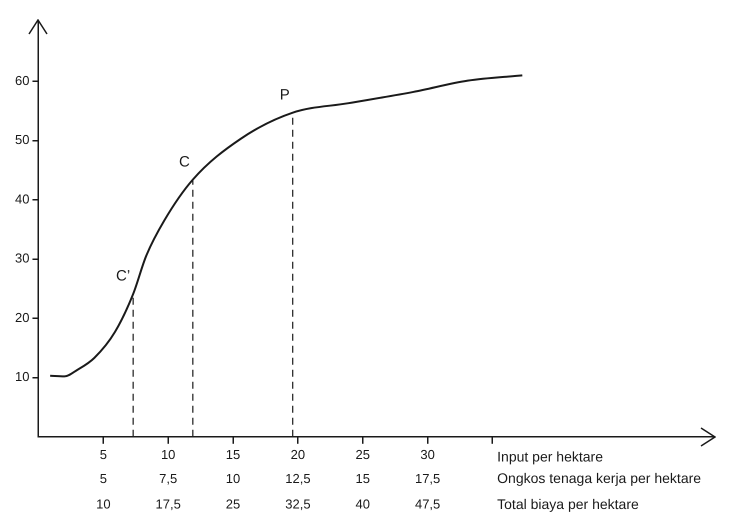 The height and width of the screenshot is (529, 741). I want to click on y-tick-label: 10, so click(22, 376).